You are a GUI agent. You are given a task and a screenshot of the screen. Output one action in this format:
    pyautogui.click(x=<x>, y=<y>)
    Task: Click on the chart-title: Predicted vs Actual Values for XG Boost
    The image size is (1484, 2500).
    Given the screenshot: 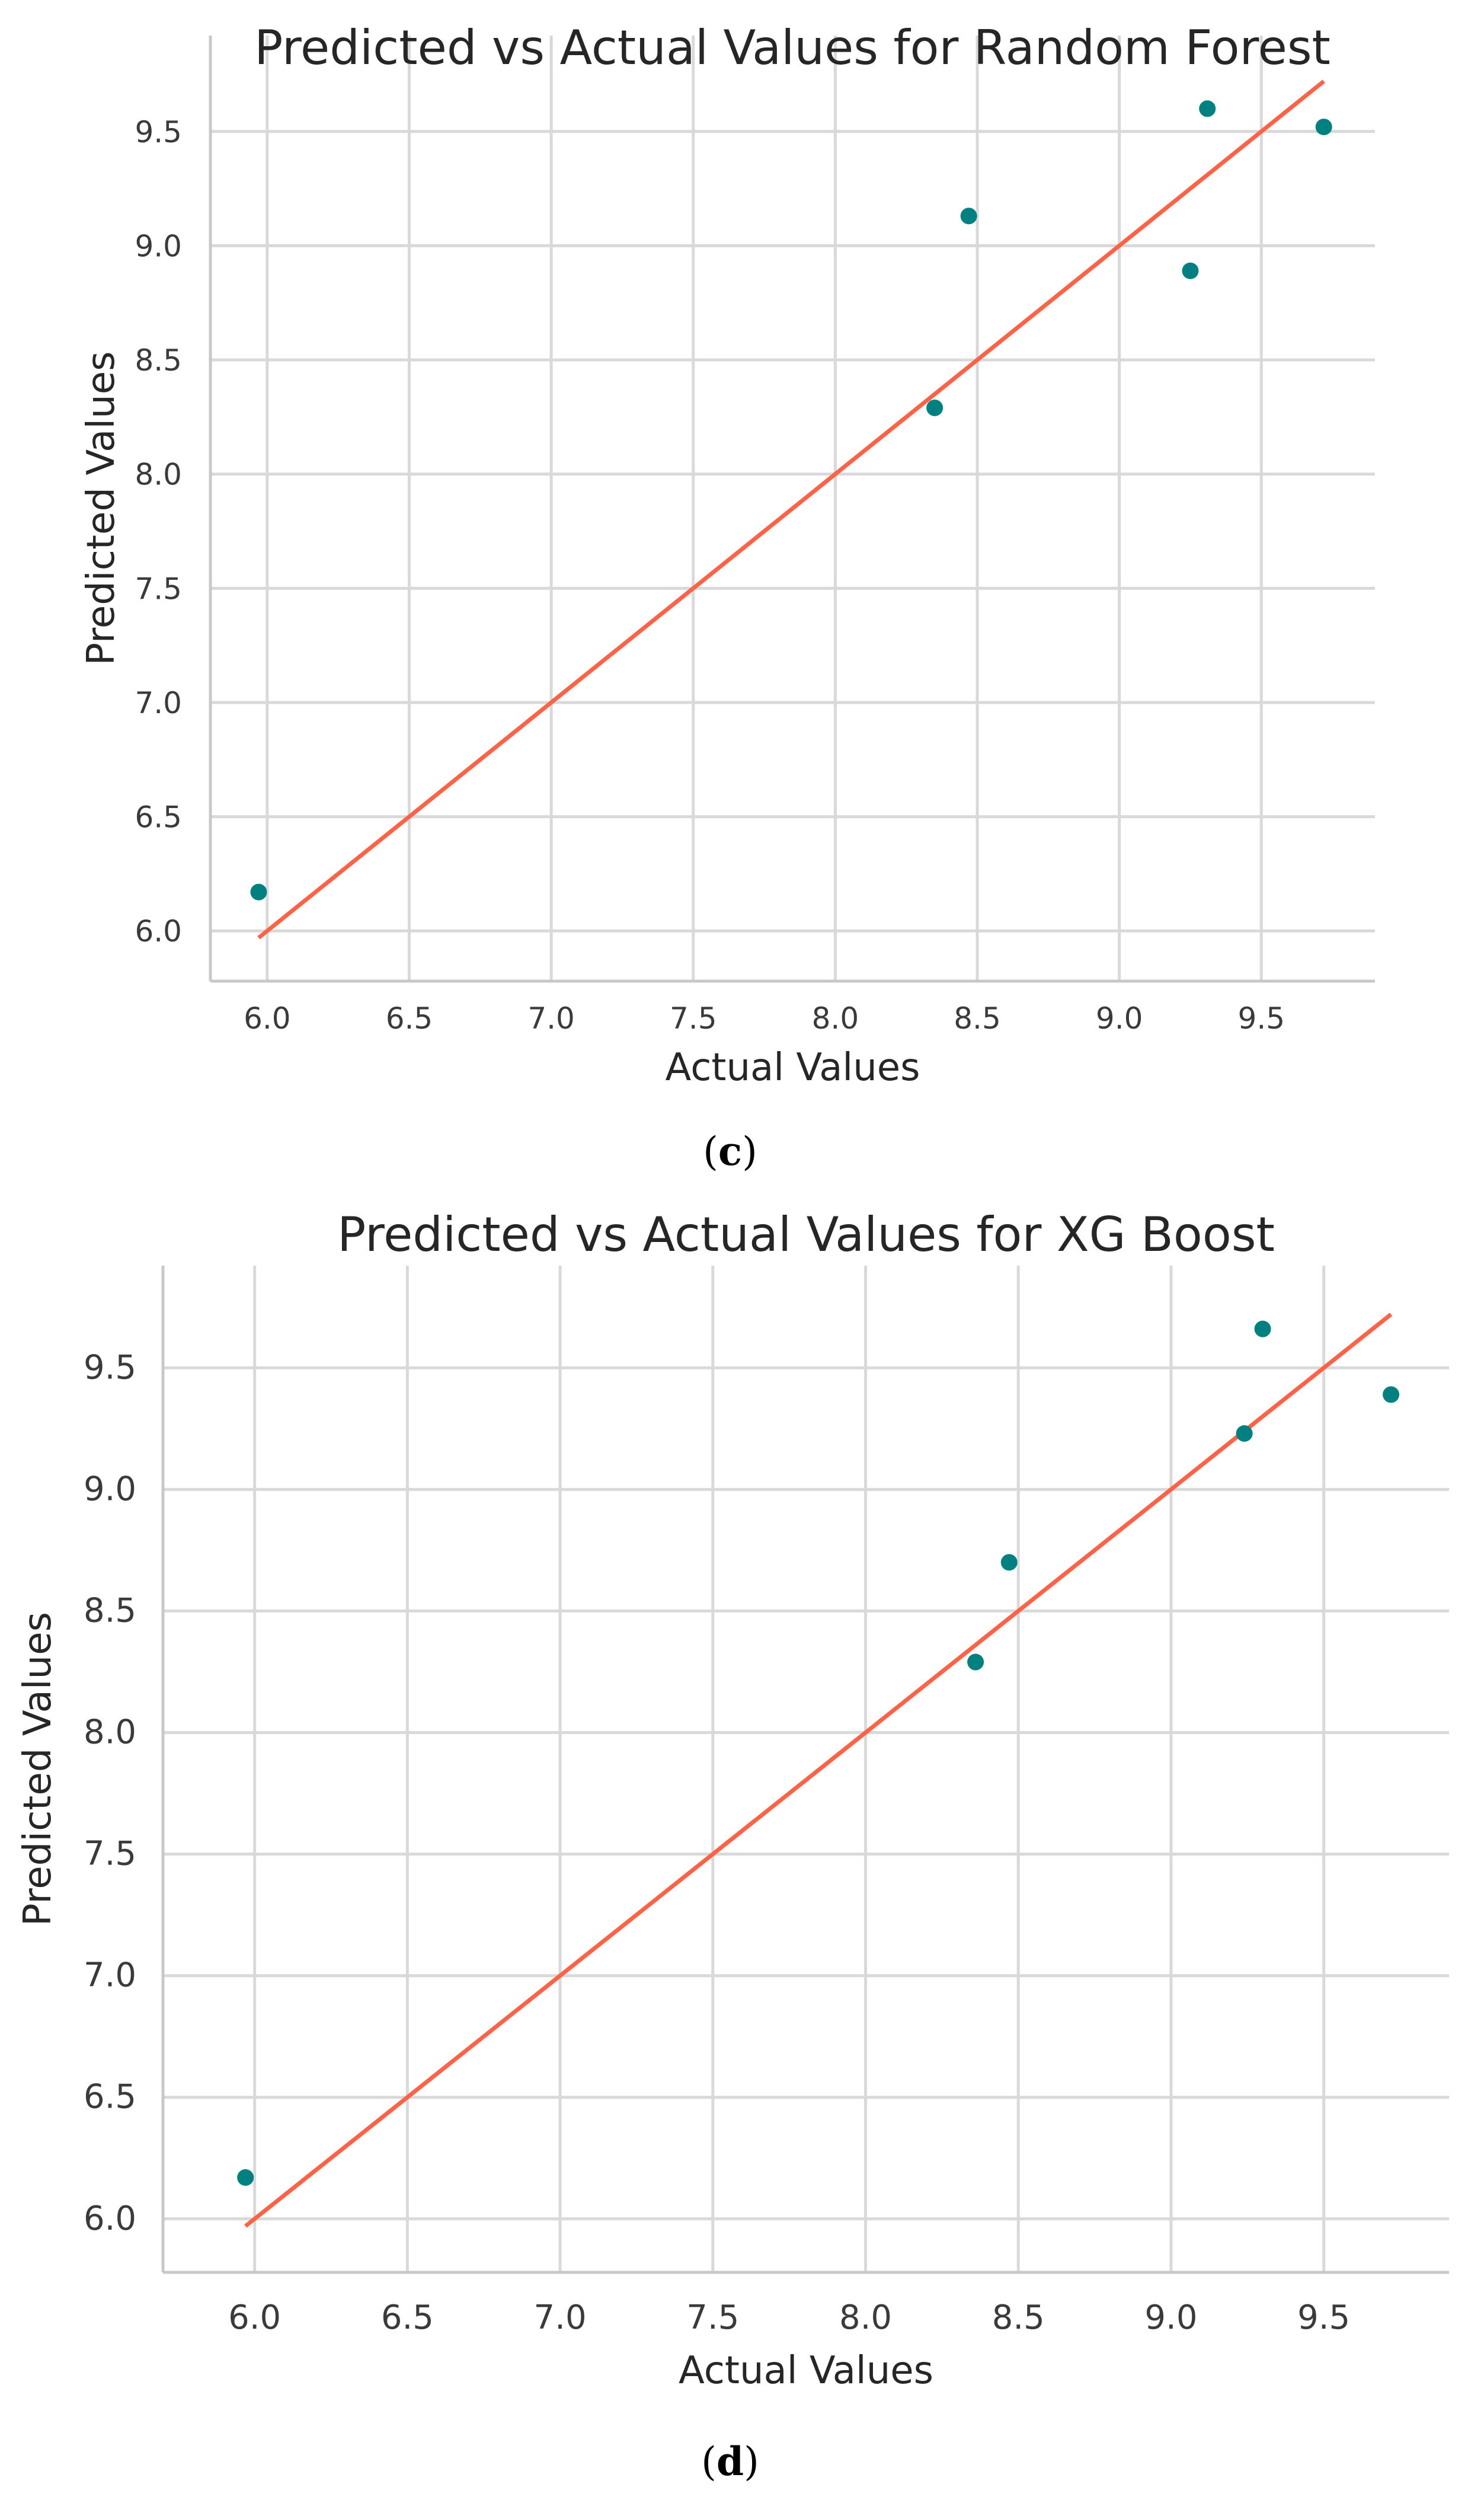 What is the action you would take?
    pyautogui.click(x=806, y=1234)
    